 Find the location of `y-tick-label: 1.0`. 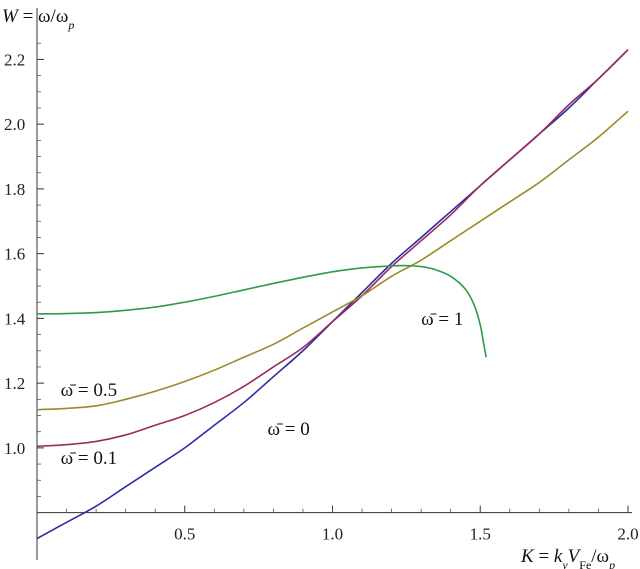

y-tick-label: 1.0 is located at coordinates (14, 448).